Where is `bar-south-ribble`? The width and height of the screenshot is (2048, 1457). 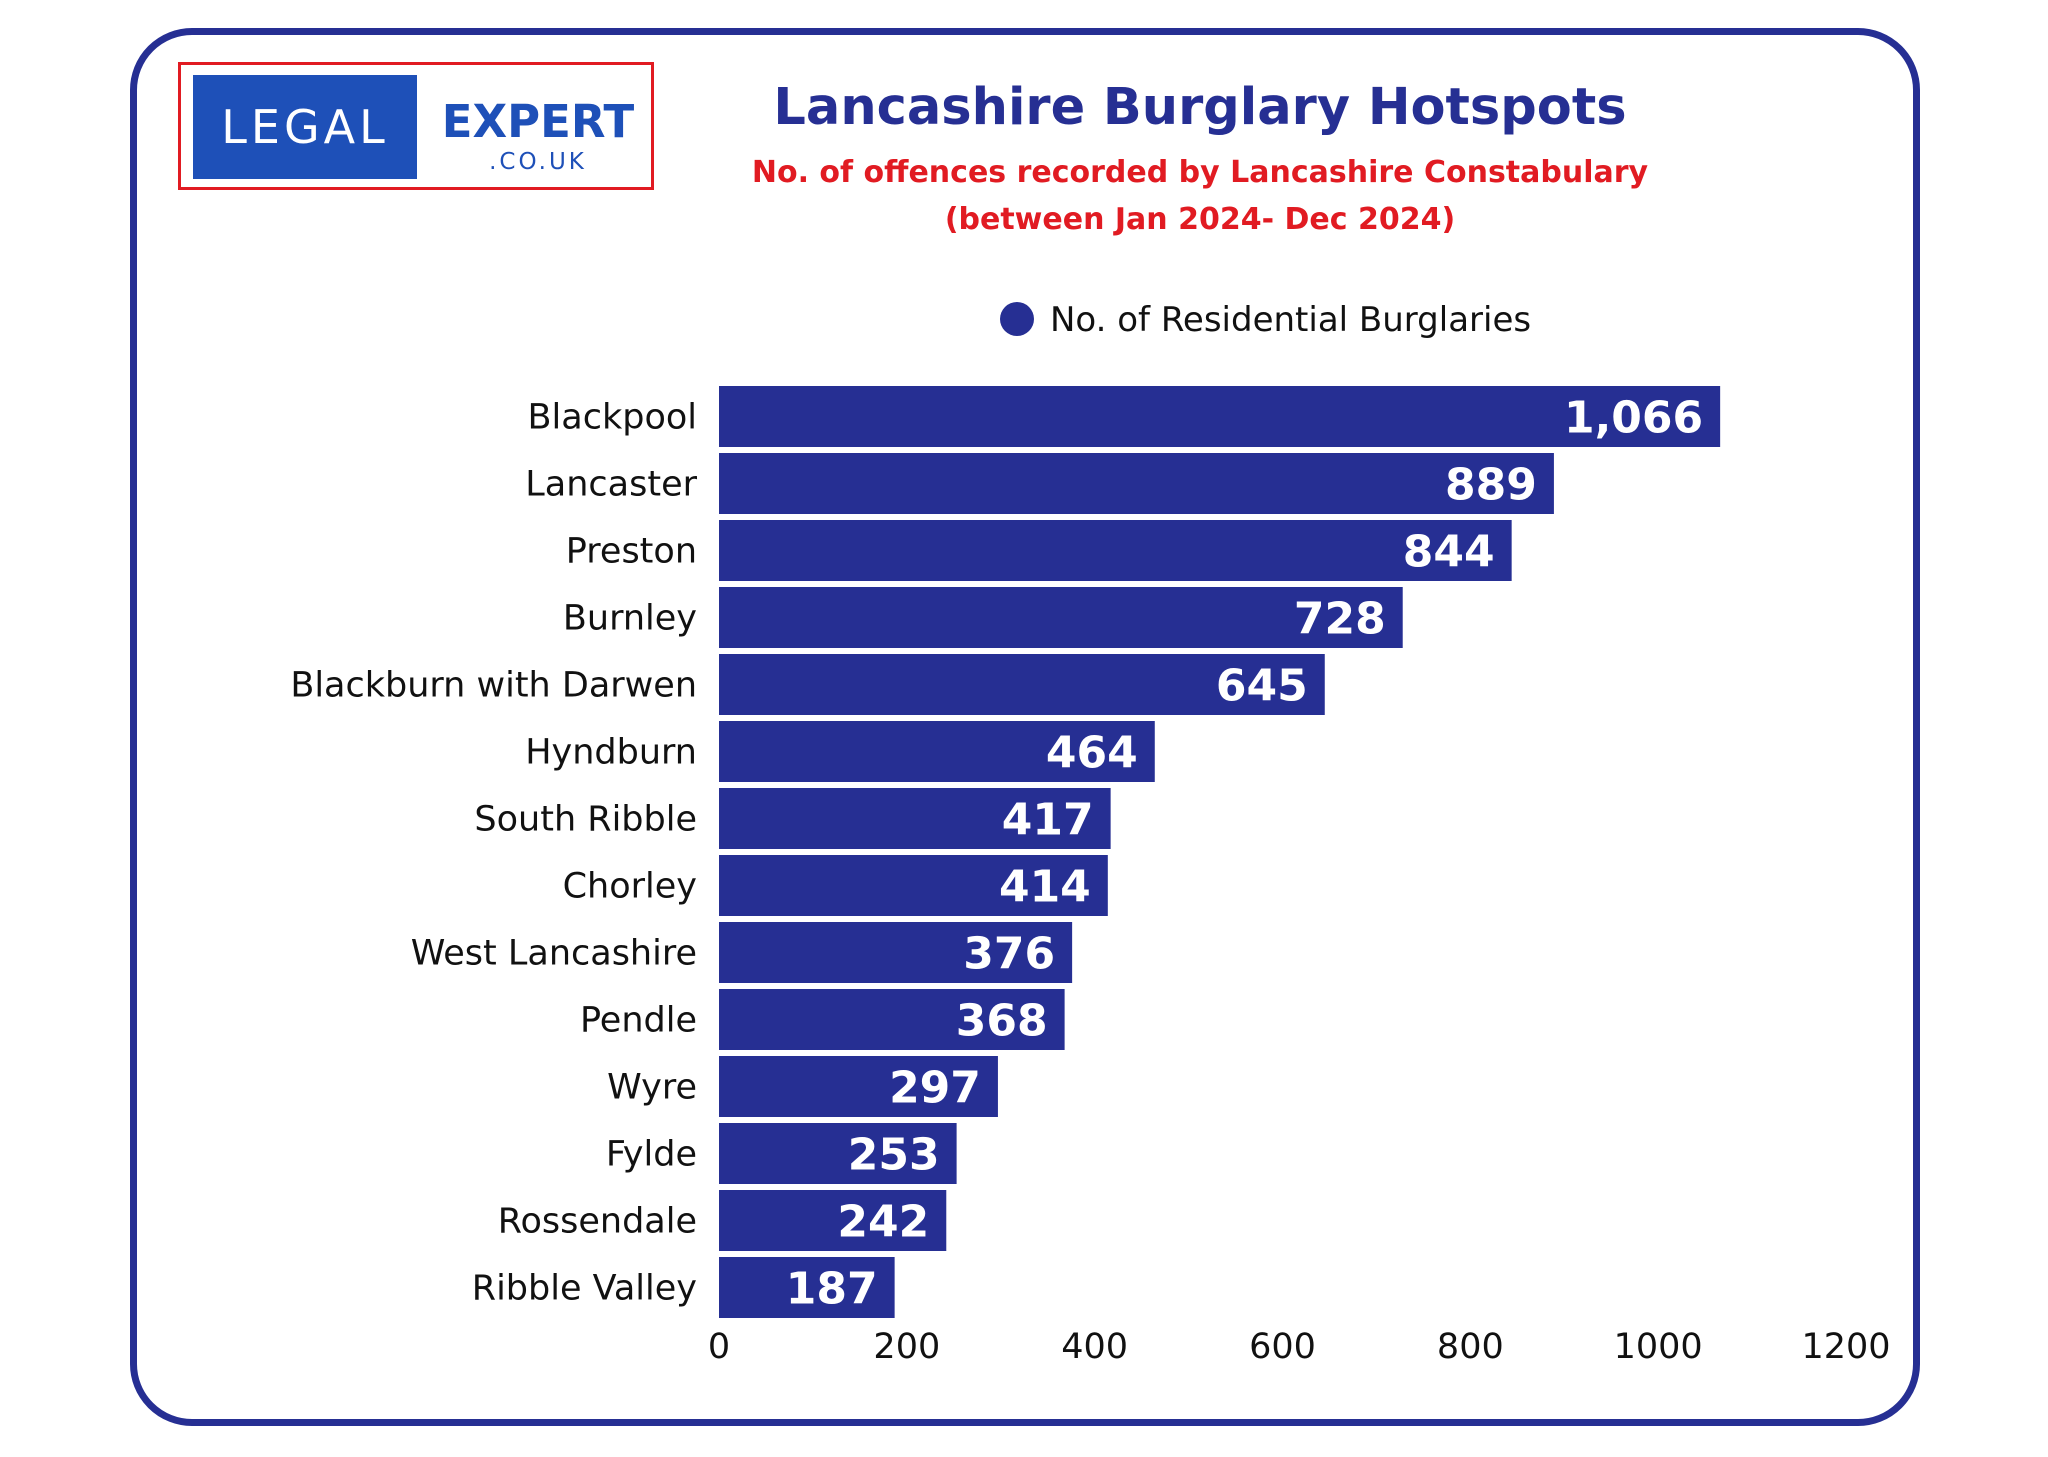
bar-south-ribble is located at coordinates (915, 818).